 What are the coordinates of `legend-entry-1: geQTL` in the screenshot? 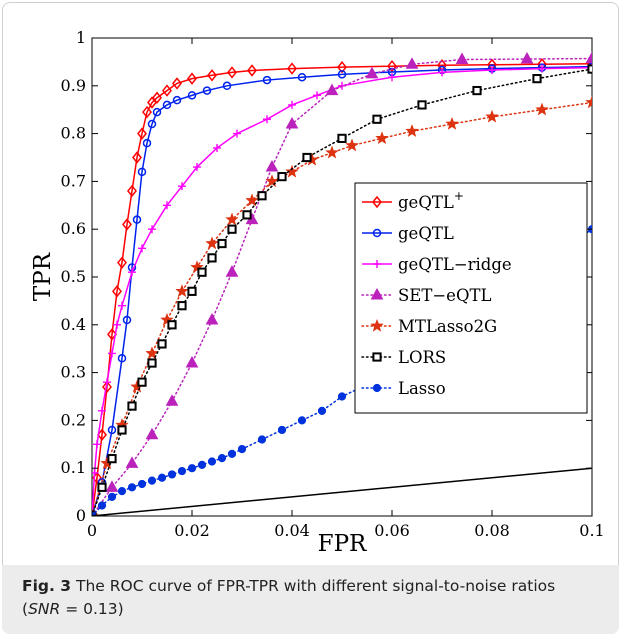 It's located at (408, 233).